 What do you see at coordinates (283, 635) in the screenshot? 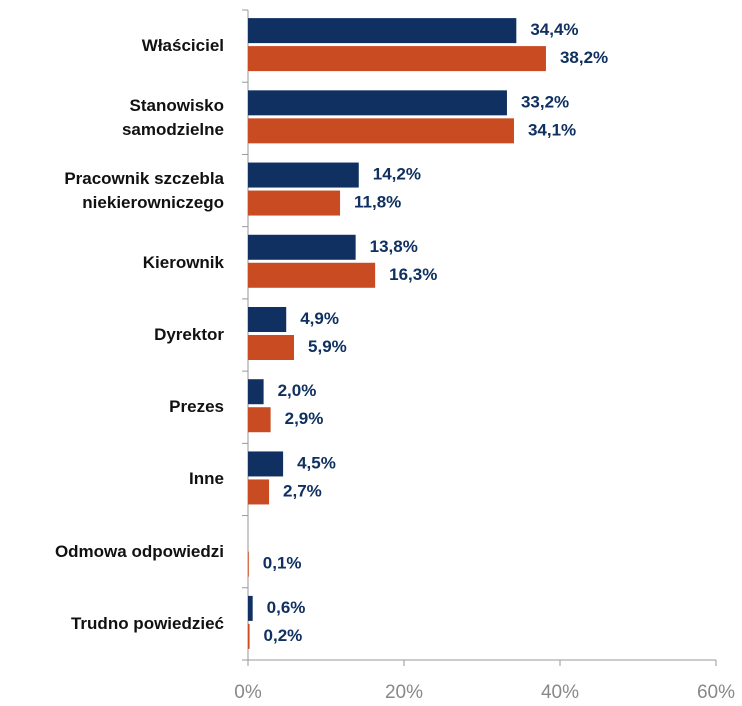
I see `value-label: 0,2%` at bounding box center [283, 635].